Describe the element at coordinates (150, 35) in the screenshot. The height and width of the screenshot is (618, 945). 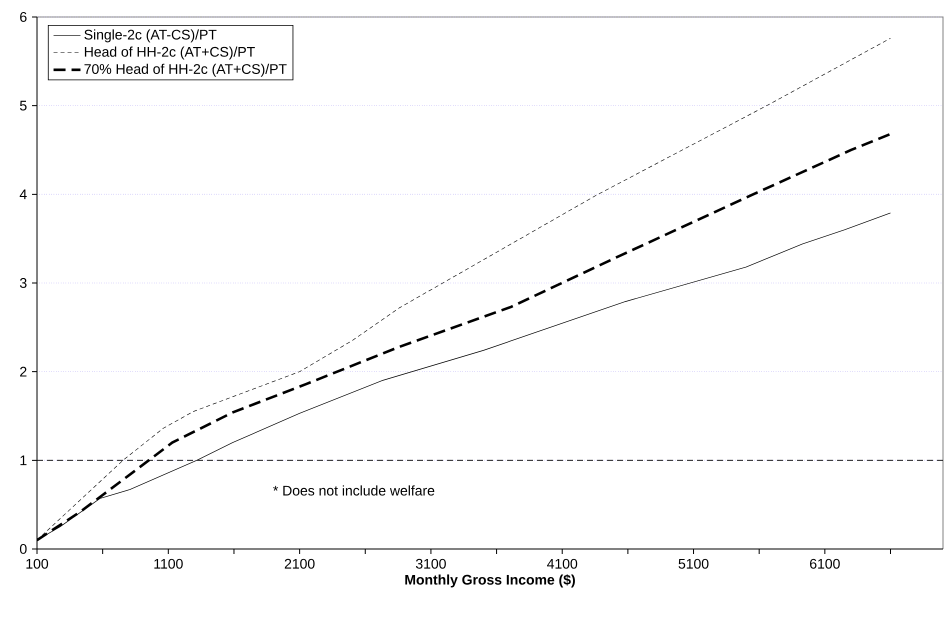
I see `legend-label: Single-2c (AT-CS)/PT` at that location.